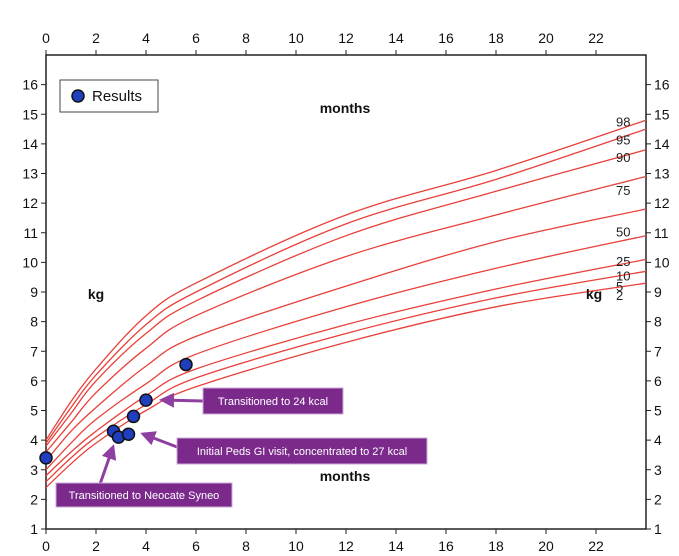  Describe the element at coordinates (623, 261) in the screenshot. I see `percentile-label-25: 25` at that location.